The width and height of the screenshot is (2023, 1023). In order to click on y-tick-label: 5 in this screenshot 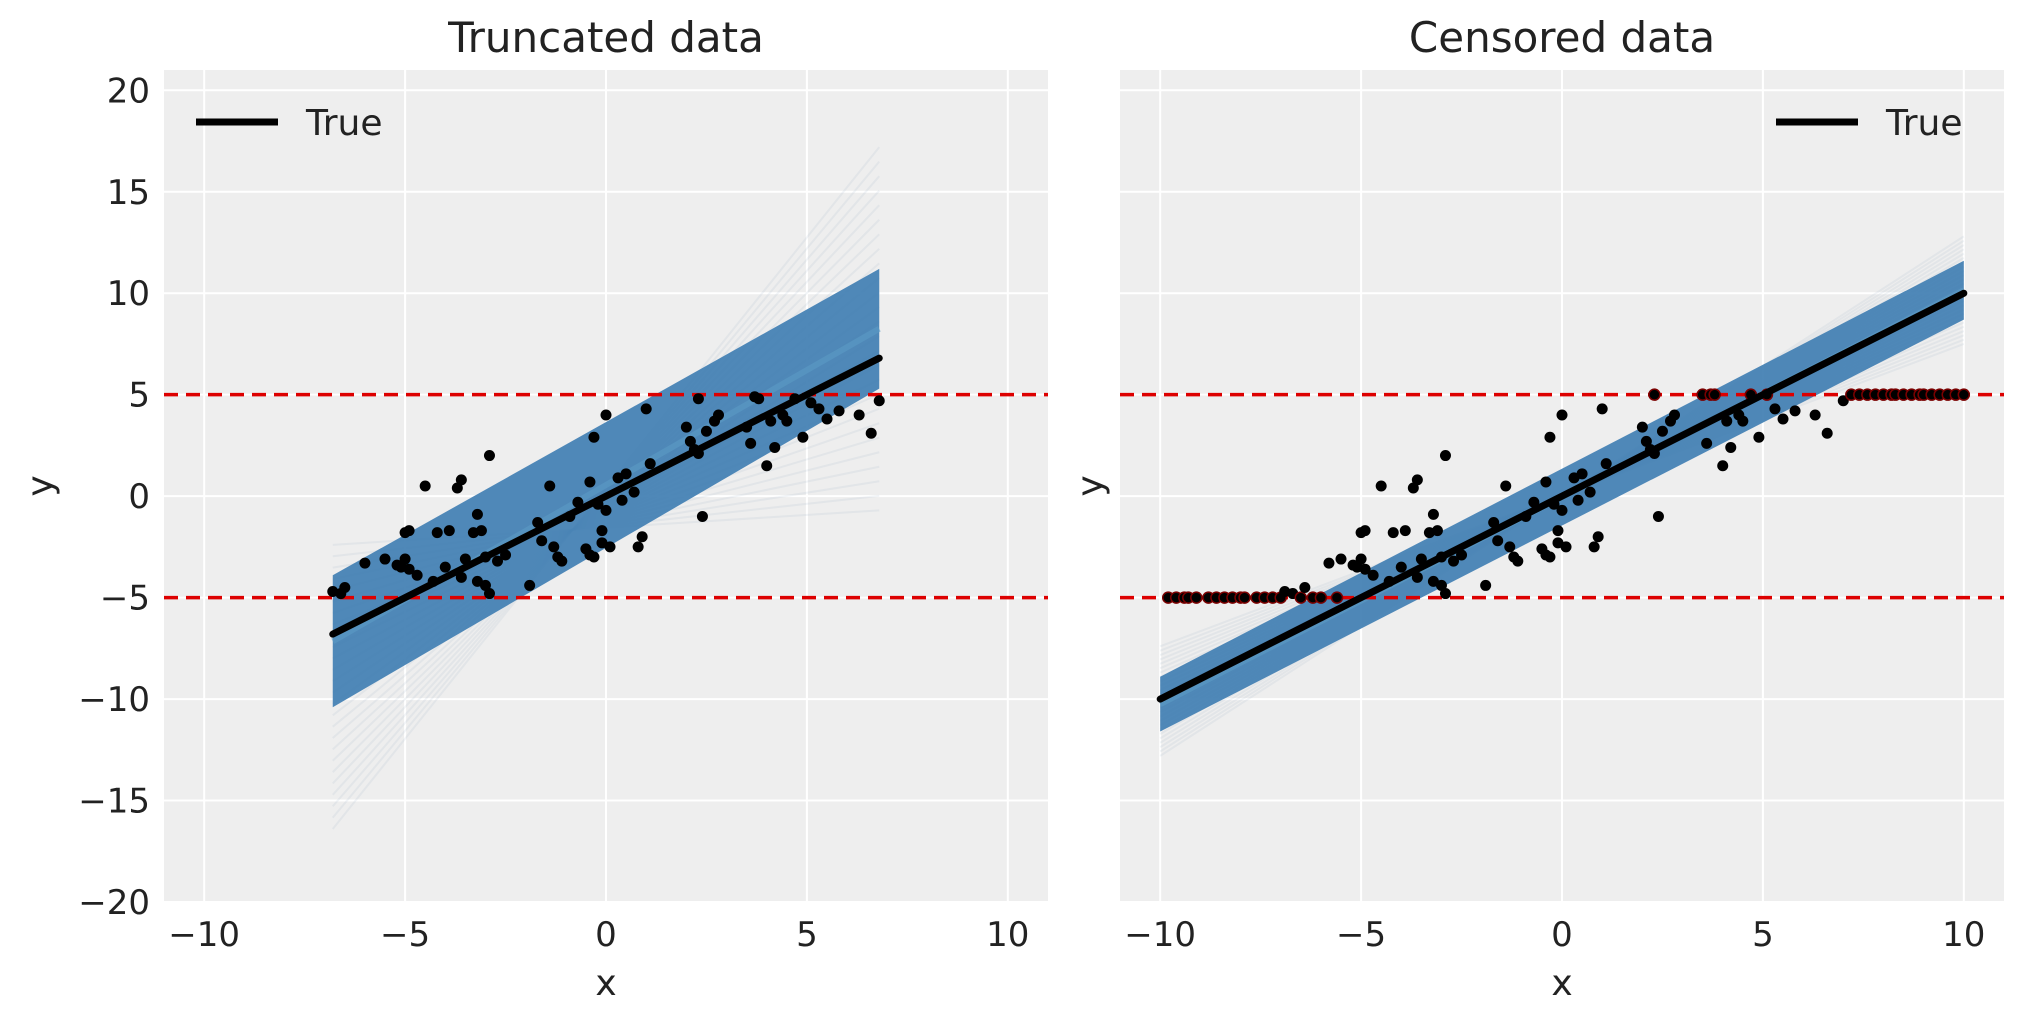, I will do `click(139, 396)`.